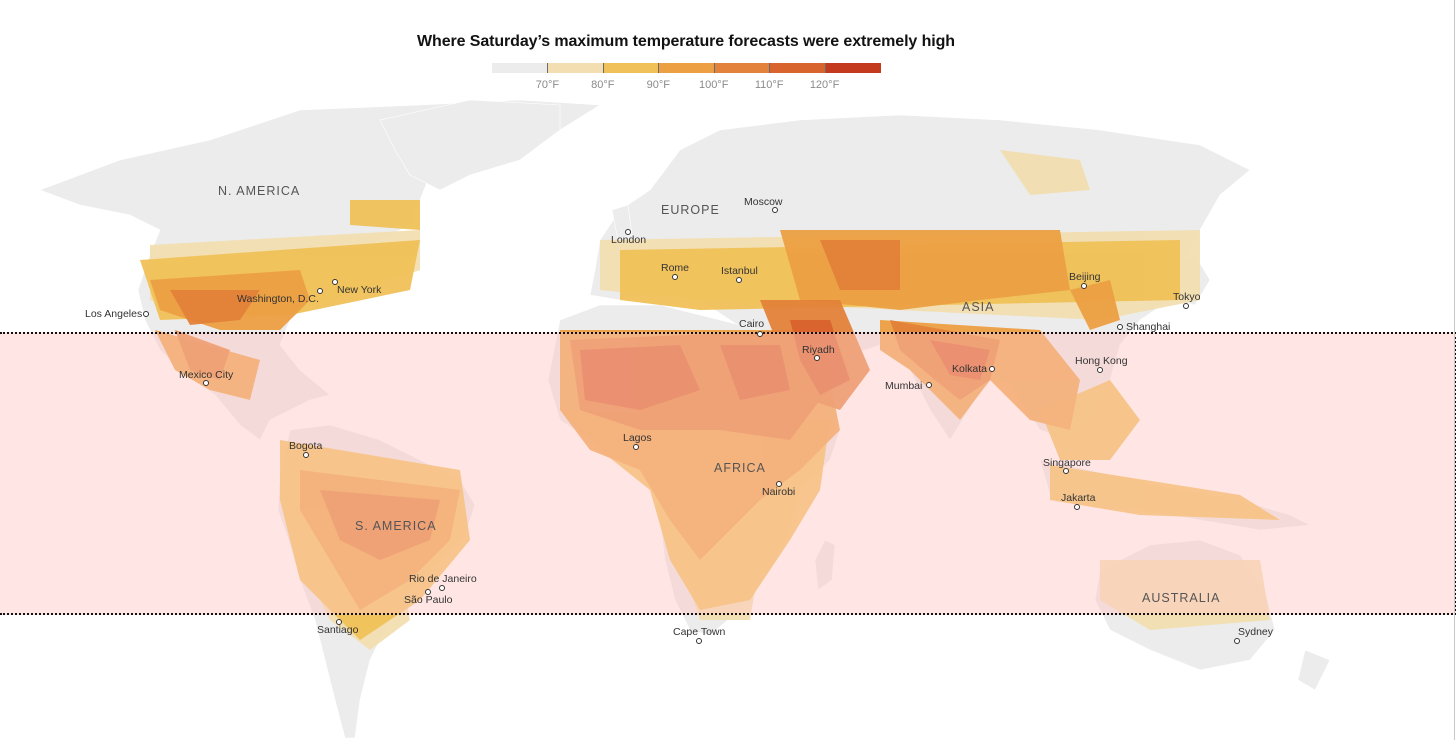 This screenshot has height=740, width=1456. What do you see at coordinates (338, 630) in the screenshot?
I see `city-label-santiago: Santiago` at bounding box center [338, 630].